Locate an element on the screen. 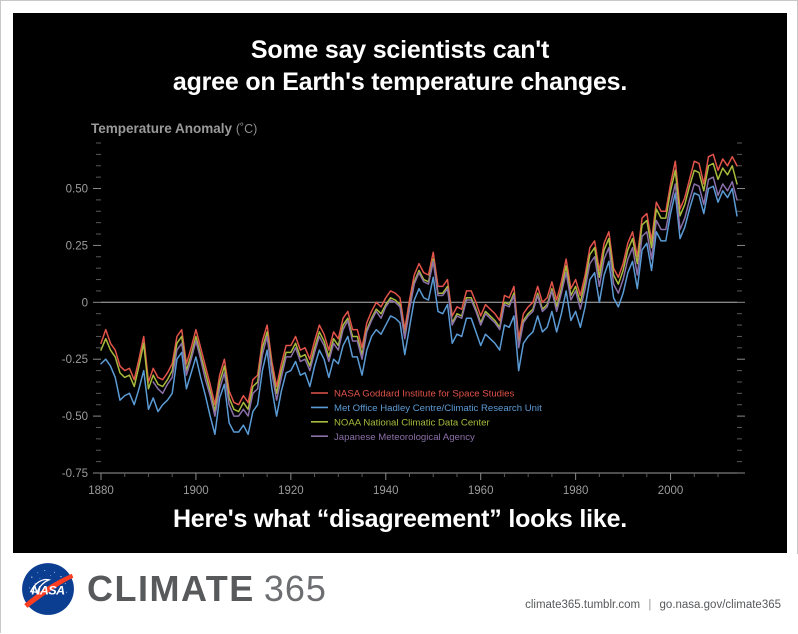 The height and width of the screenshot is (634, 798). headline-line-2: agree on Earth's temperature changes. is located at coordinates (400, 81).